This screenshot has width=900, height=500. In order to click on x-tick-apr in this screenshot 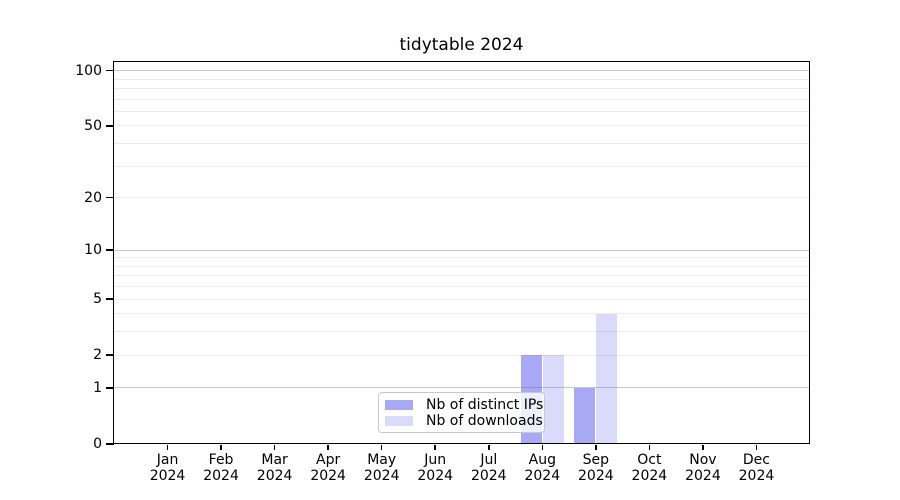, I will do `click(328, 447)`.